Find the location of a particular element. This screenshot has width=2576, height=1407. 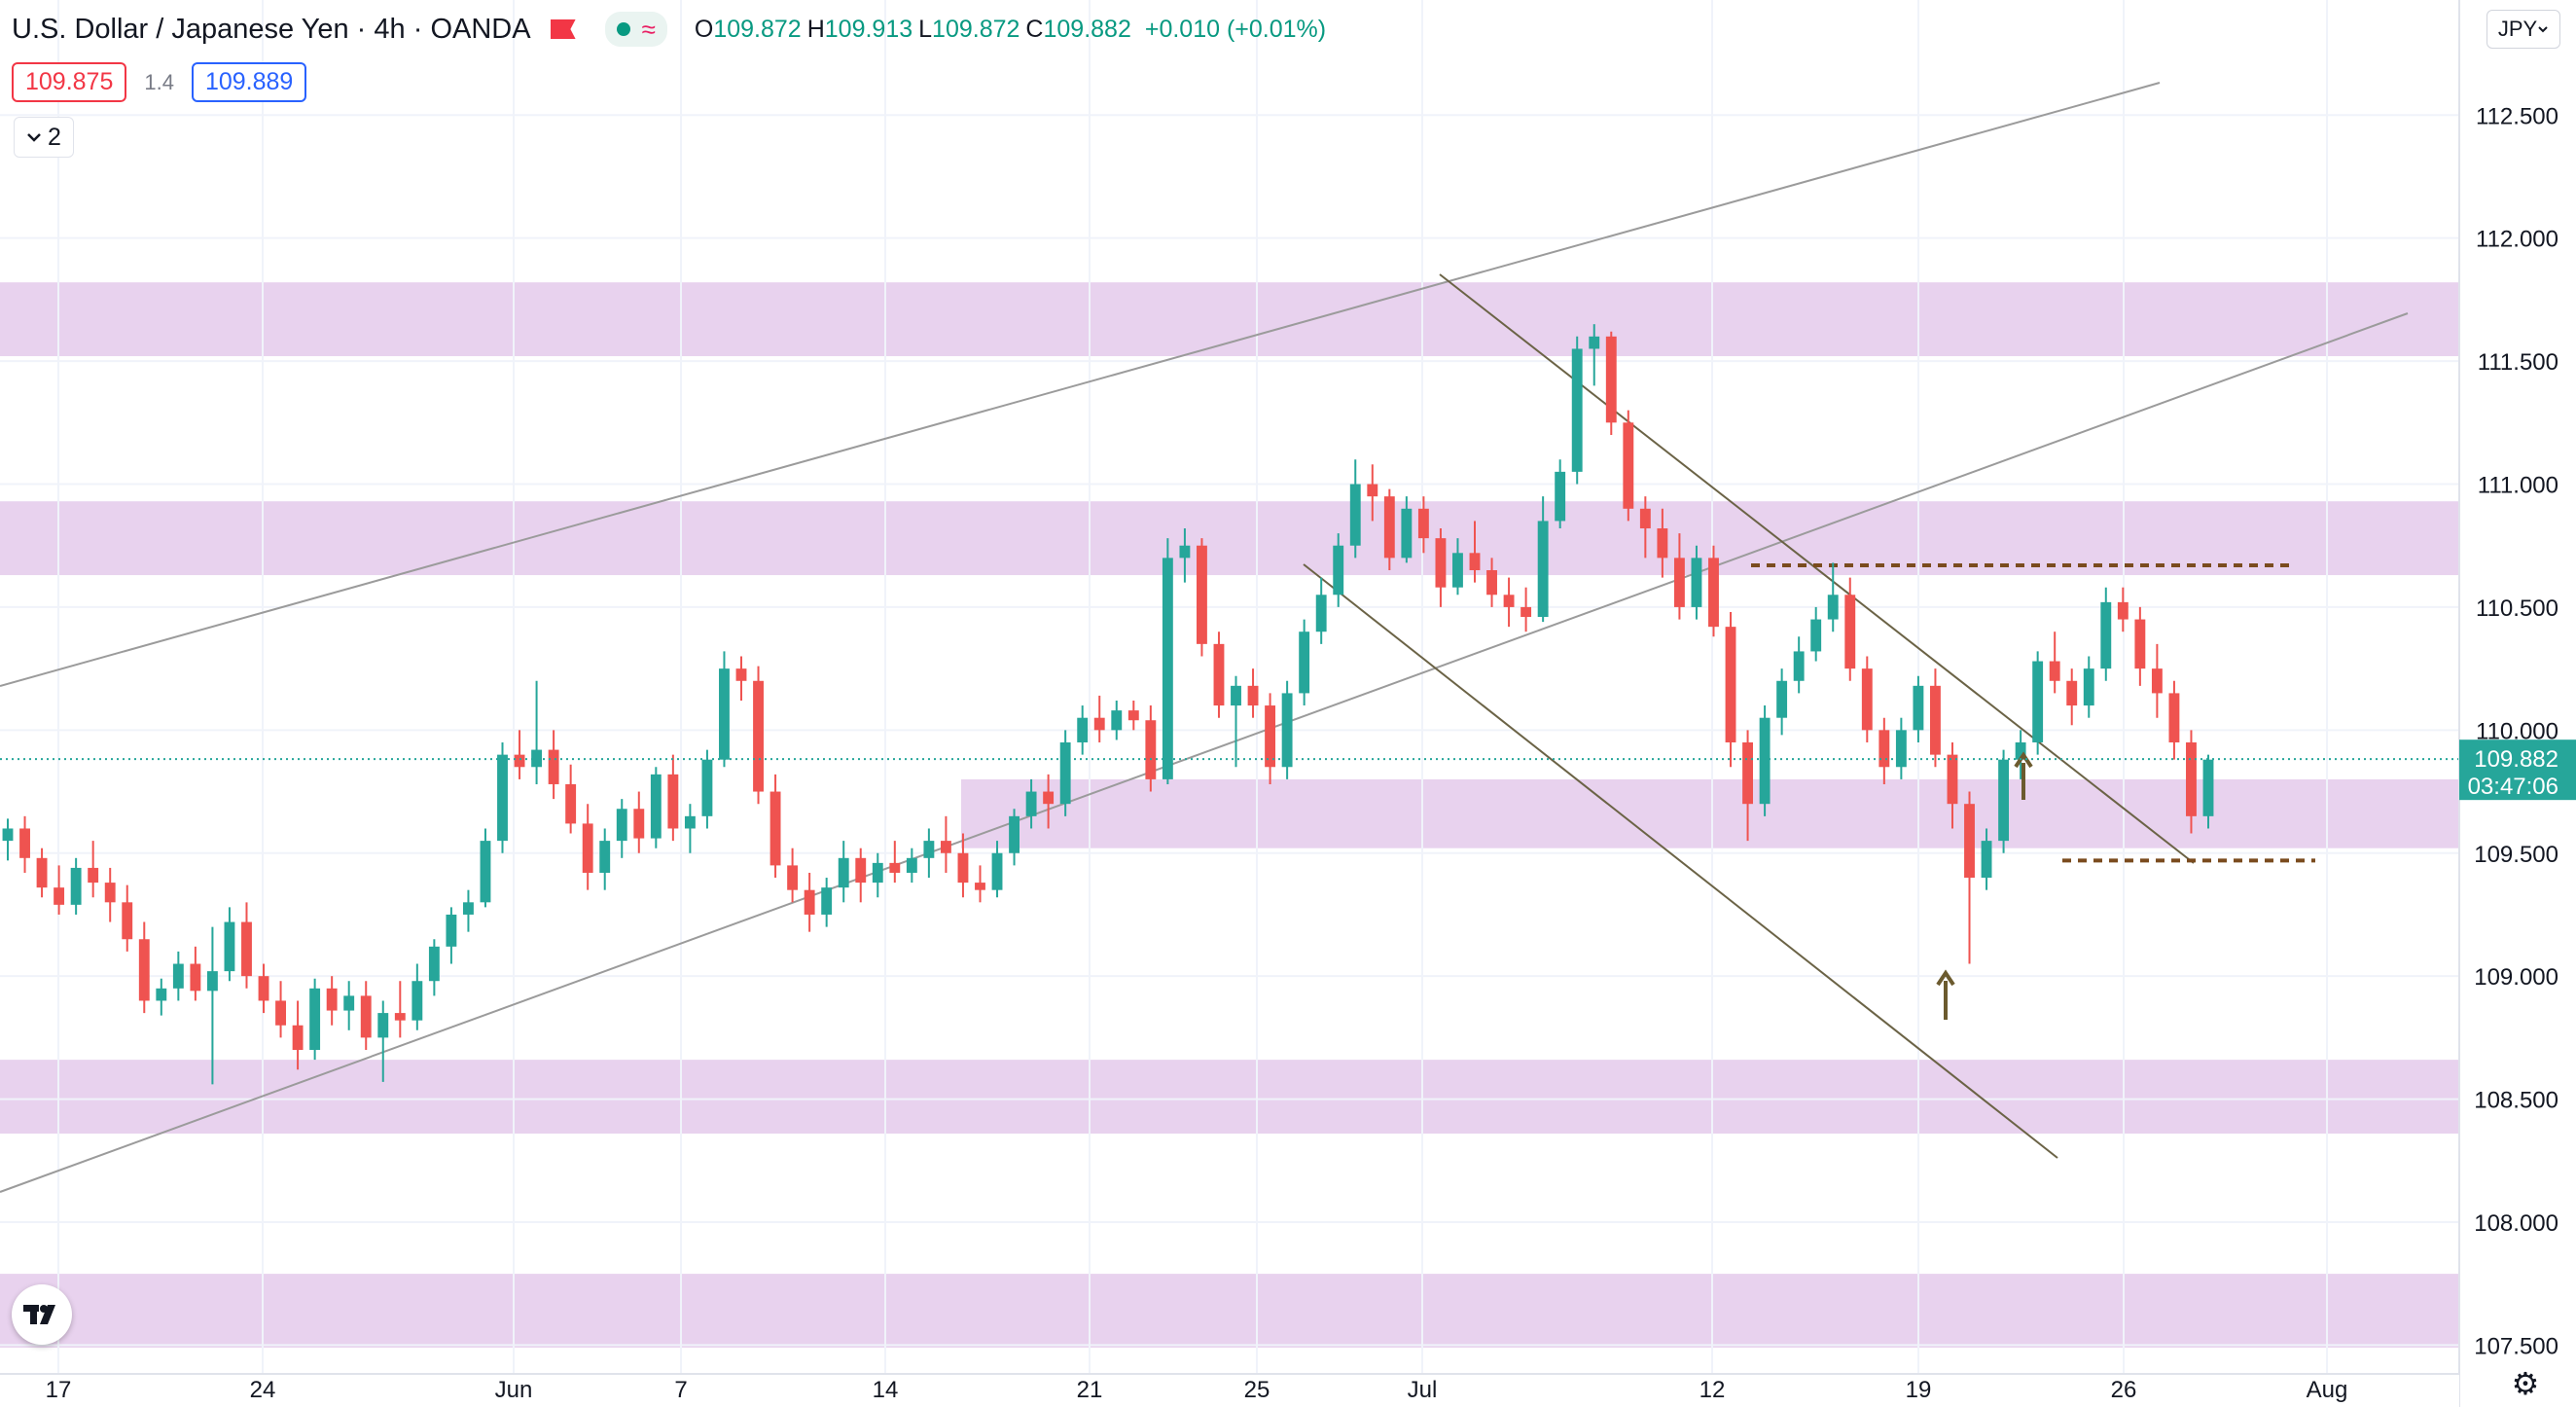

time-axis-label: Jul is located at coordinates (1423, 1390).